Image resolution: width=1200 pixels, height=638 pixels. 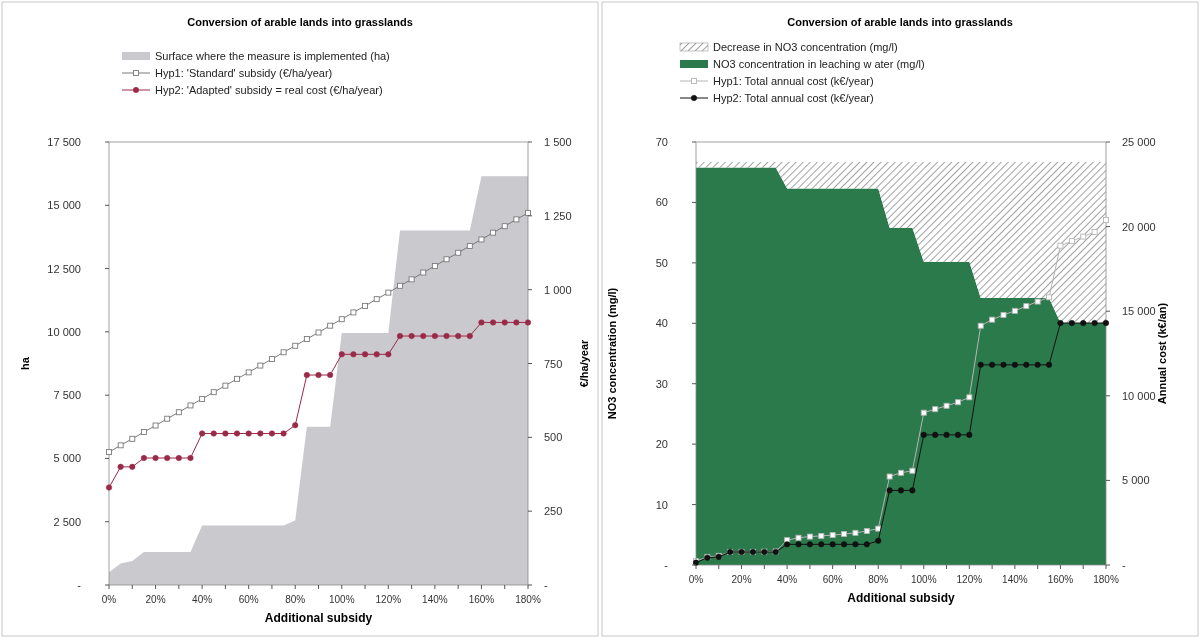 What do you see at coordinates (67, 395) in the screenshot?
I see `y-tick-label: 7 500` at bounding box center [67, 395].